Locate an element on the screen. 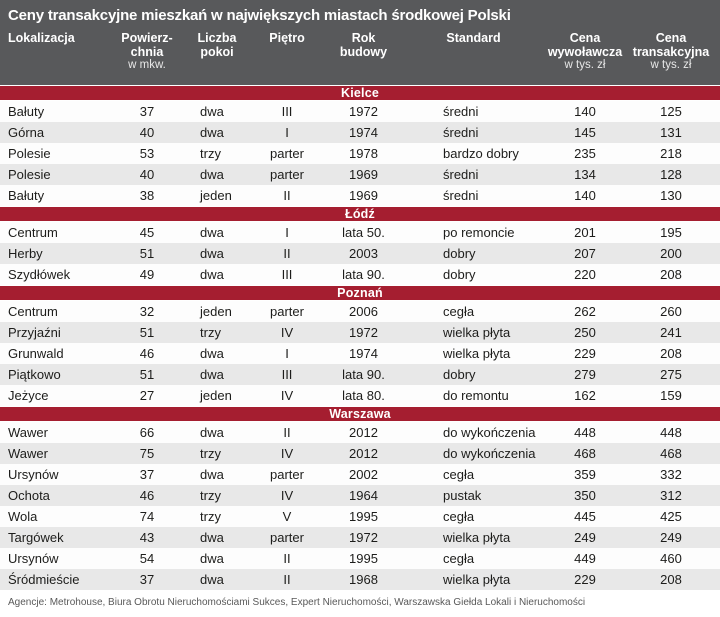 Image resolution: width=720 pixels, height=617 pixels. table-row: Przyjaźni 51 trzy IV 1972 wielka płyta 250 241 is located at coordinates (360, 332).